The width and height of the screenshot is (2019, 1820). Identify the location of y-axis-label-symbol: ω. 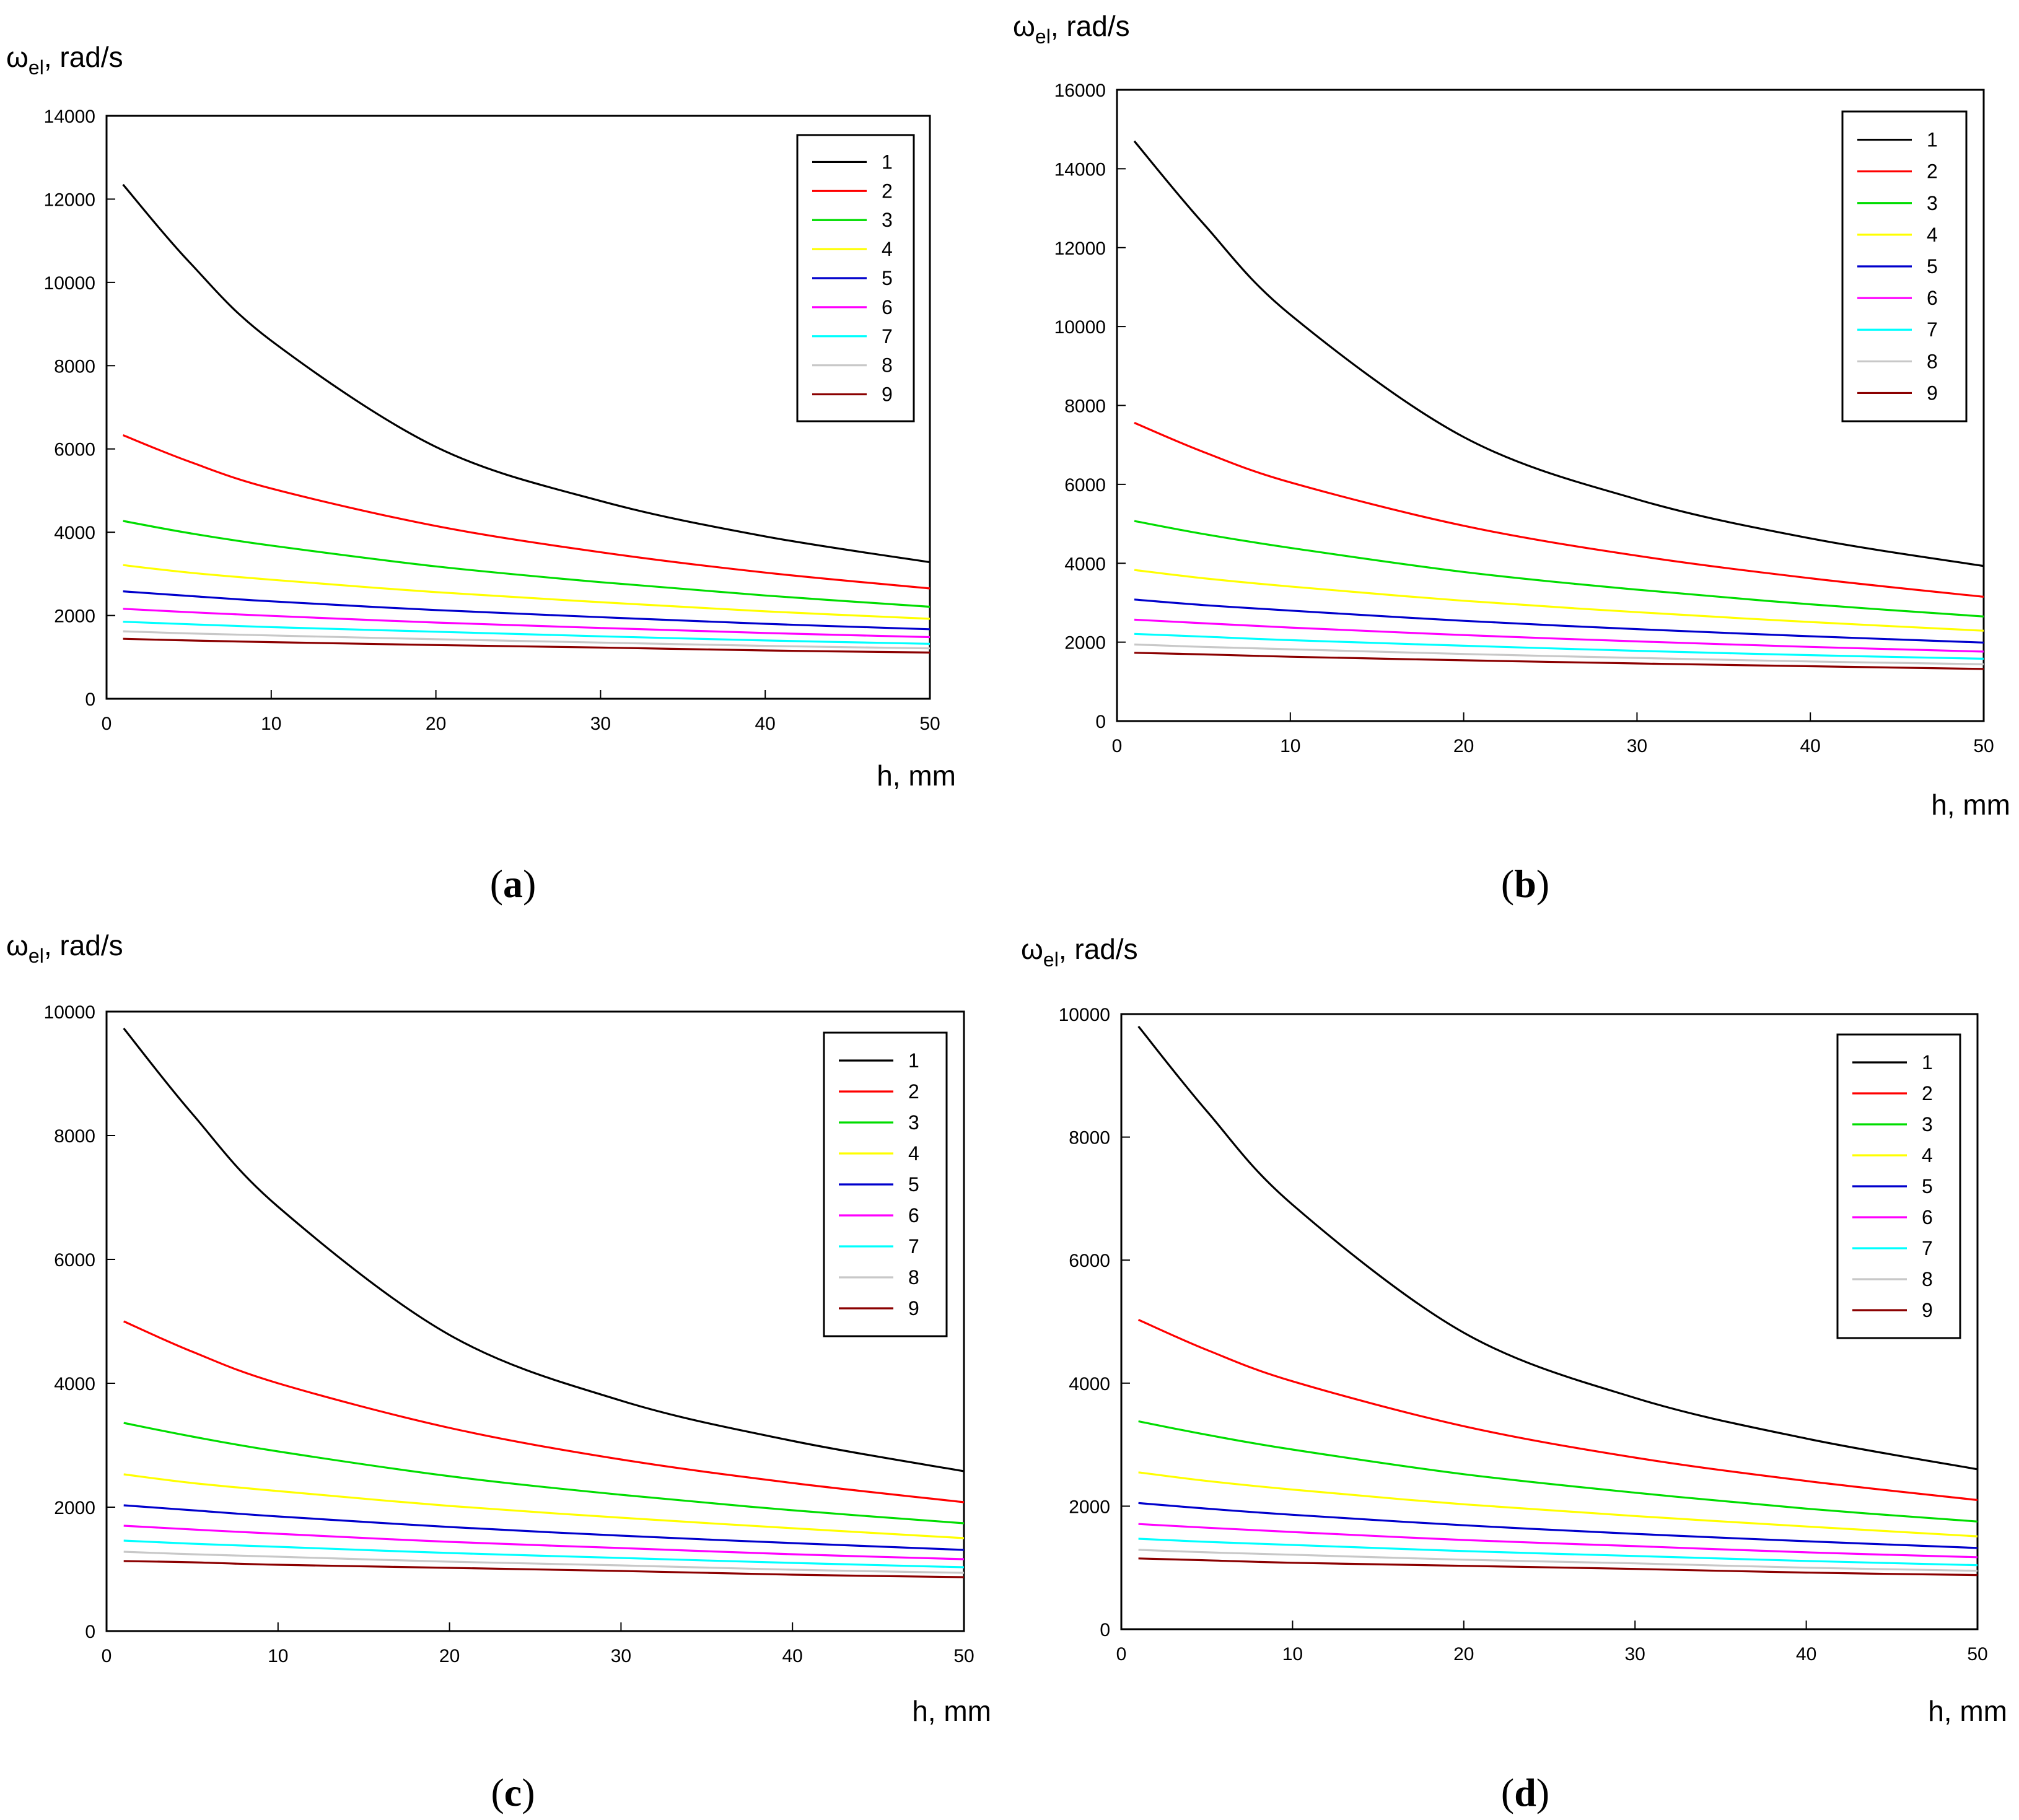
(1032, 949).